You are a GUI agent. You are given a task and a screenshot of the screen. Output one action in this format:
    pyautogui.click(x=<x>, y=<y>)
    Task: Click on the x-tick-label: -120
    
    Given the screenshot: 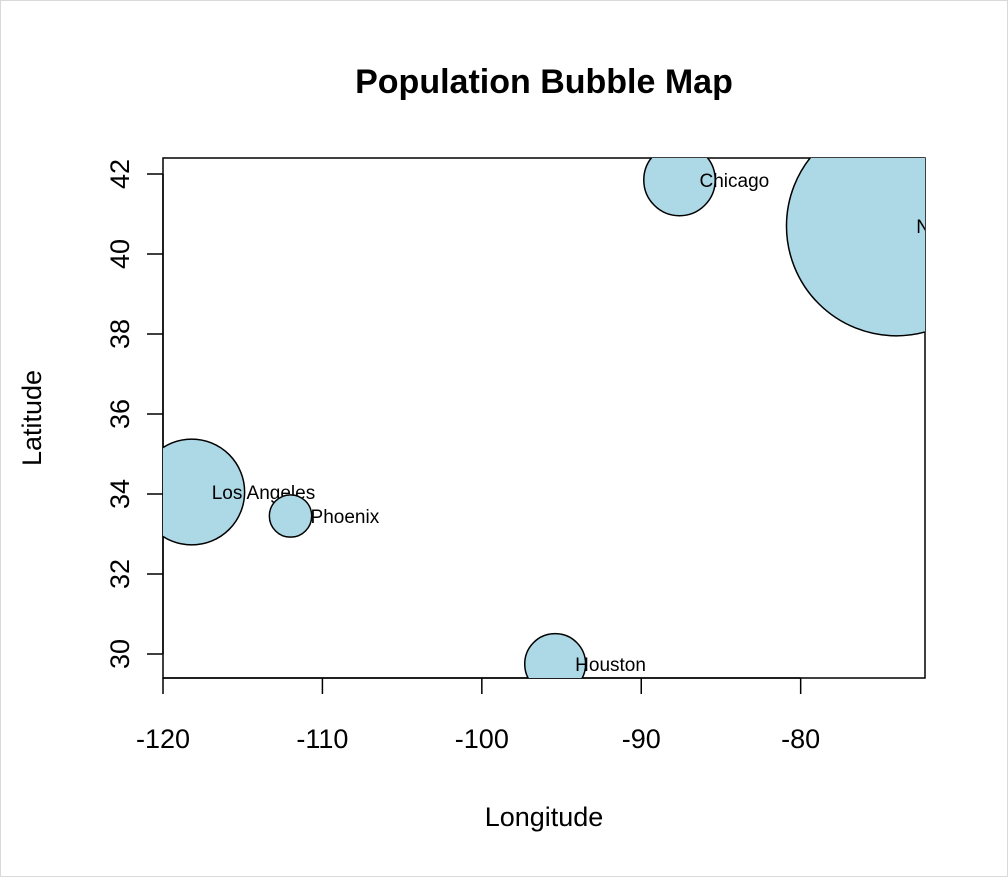 What is the action you would take?
    pyautogui.click(x=163, y=739)
    